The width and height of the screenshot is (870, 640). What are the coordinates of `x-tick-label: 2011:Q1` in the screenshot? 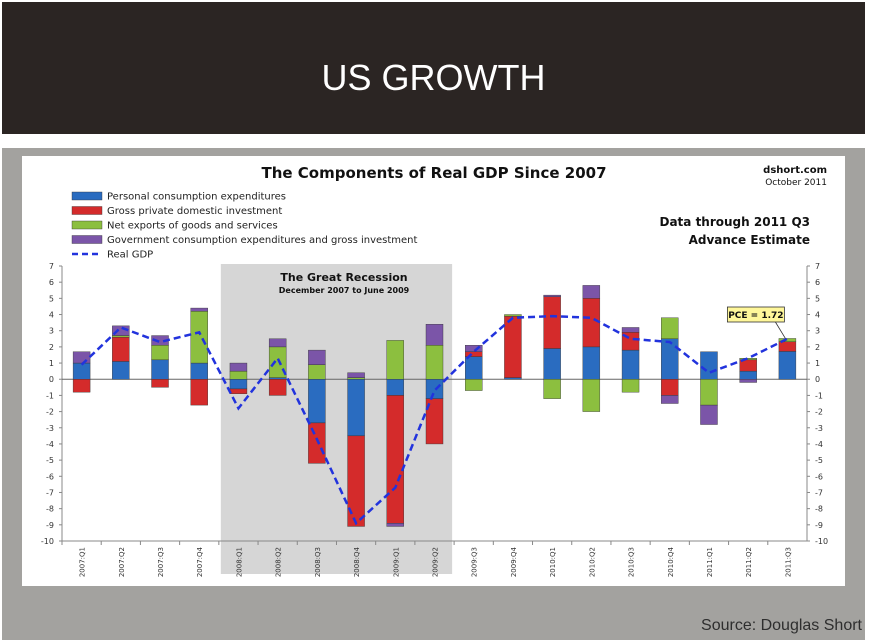 It's located at (710, 562).